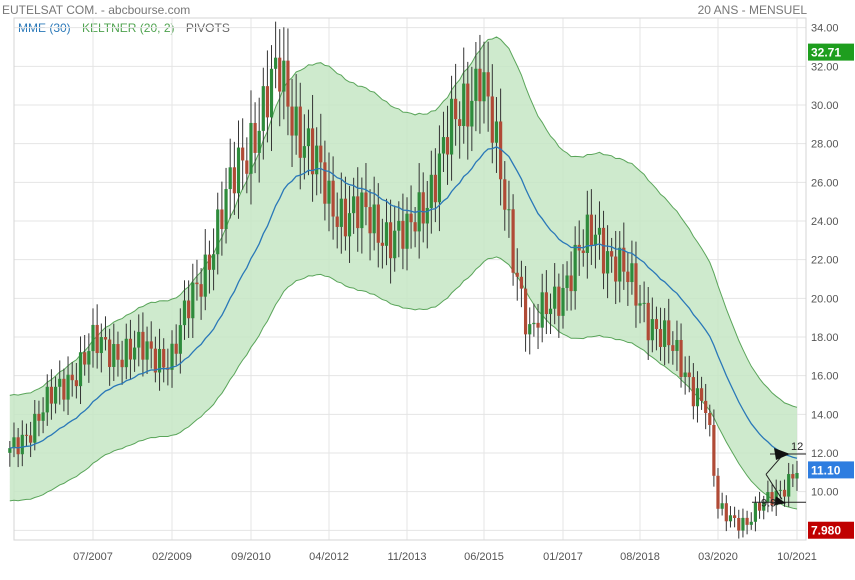 The width and height of the screenshot is (855, 580). I want to click on y-tick-label: 14.00, so click(825, 415).